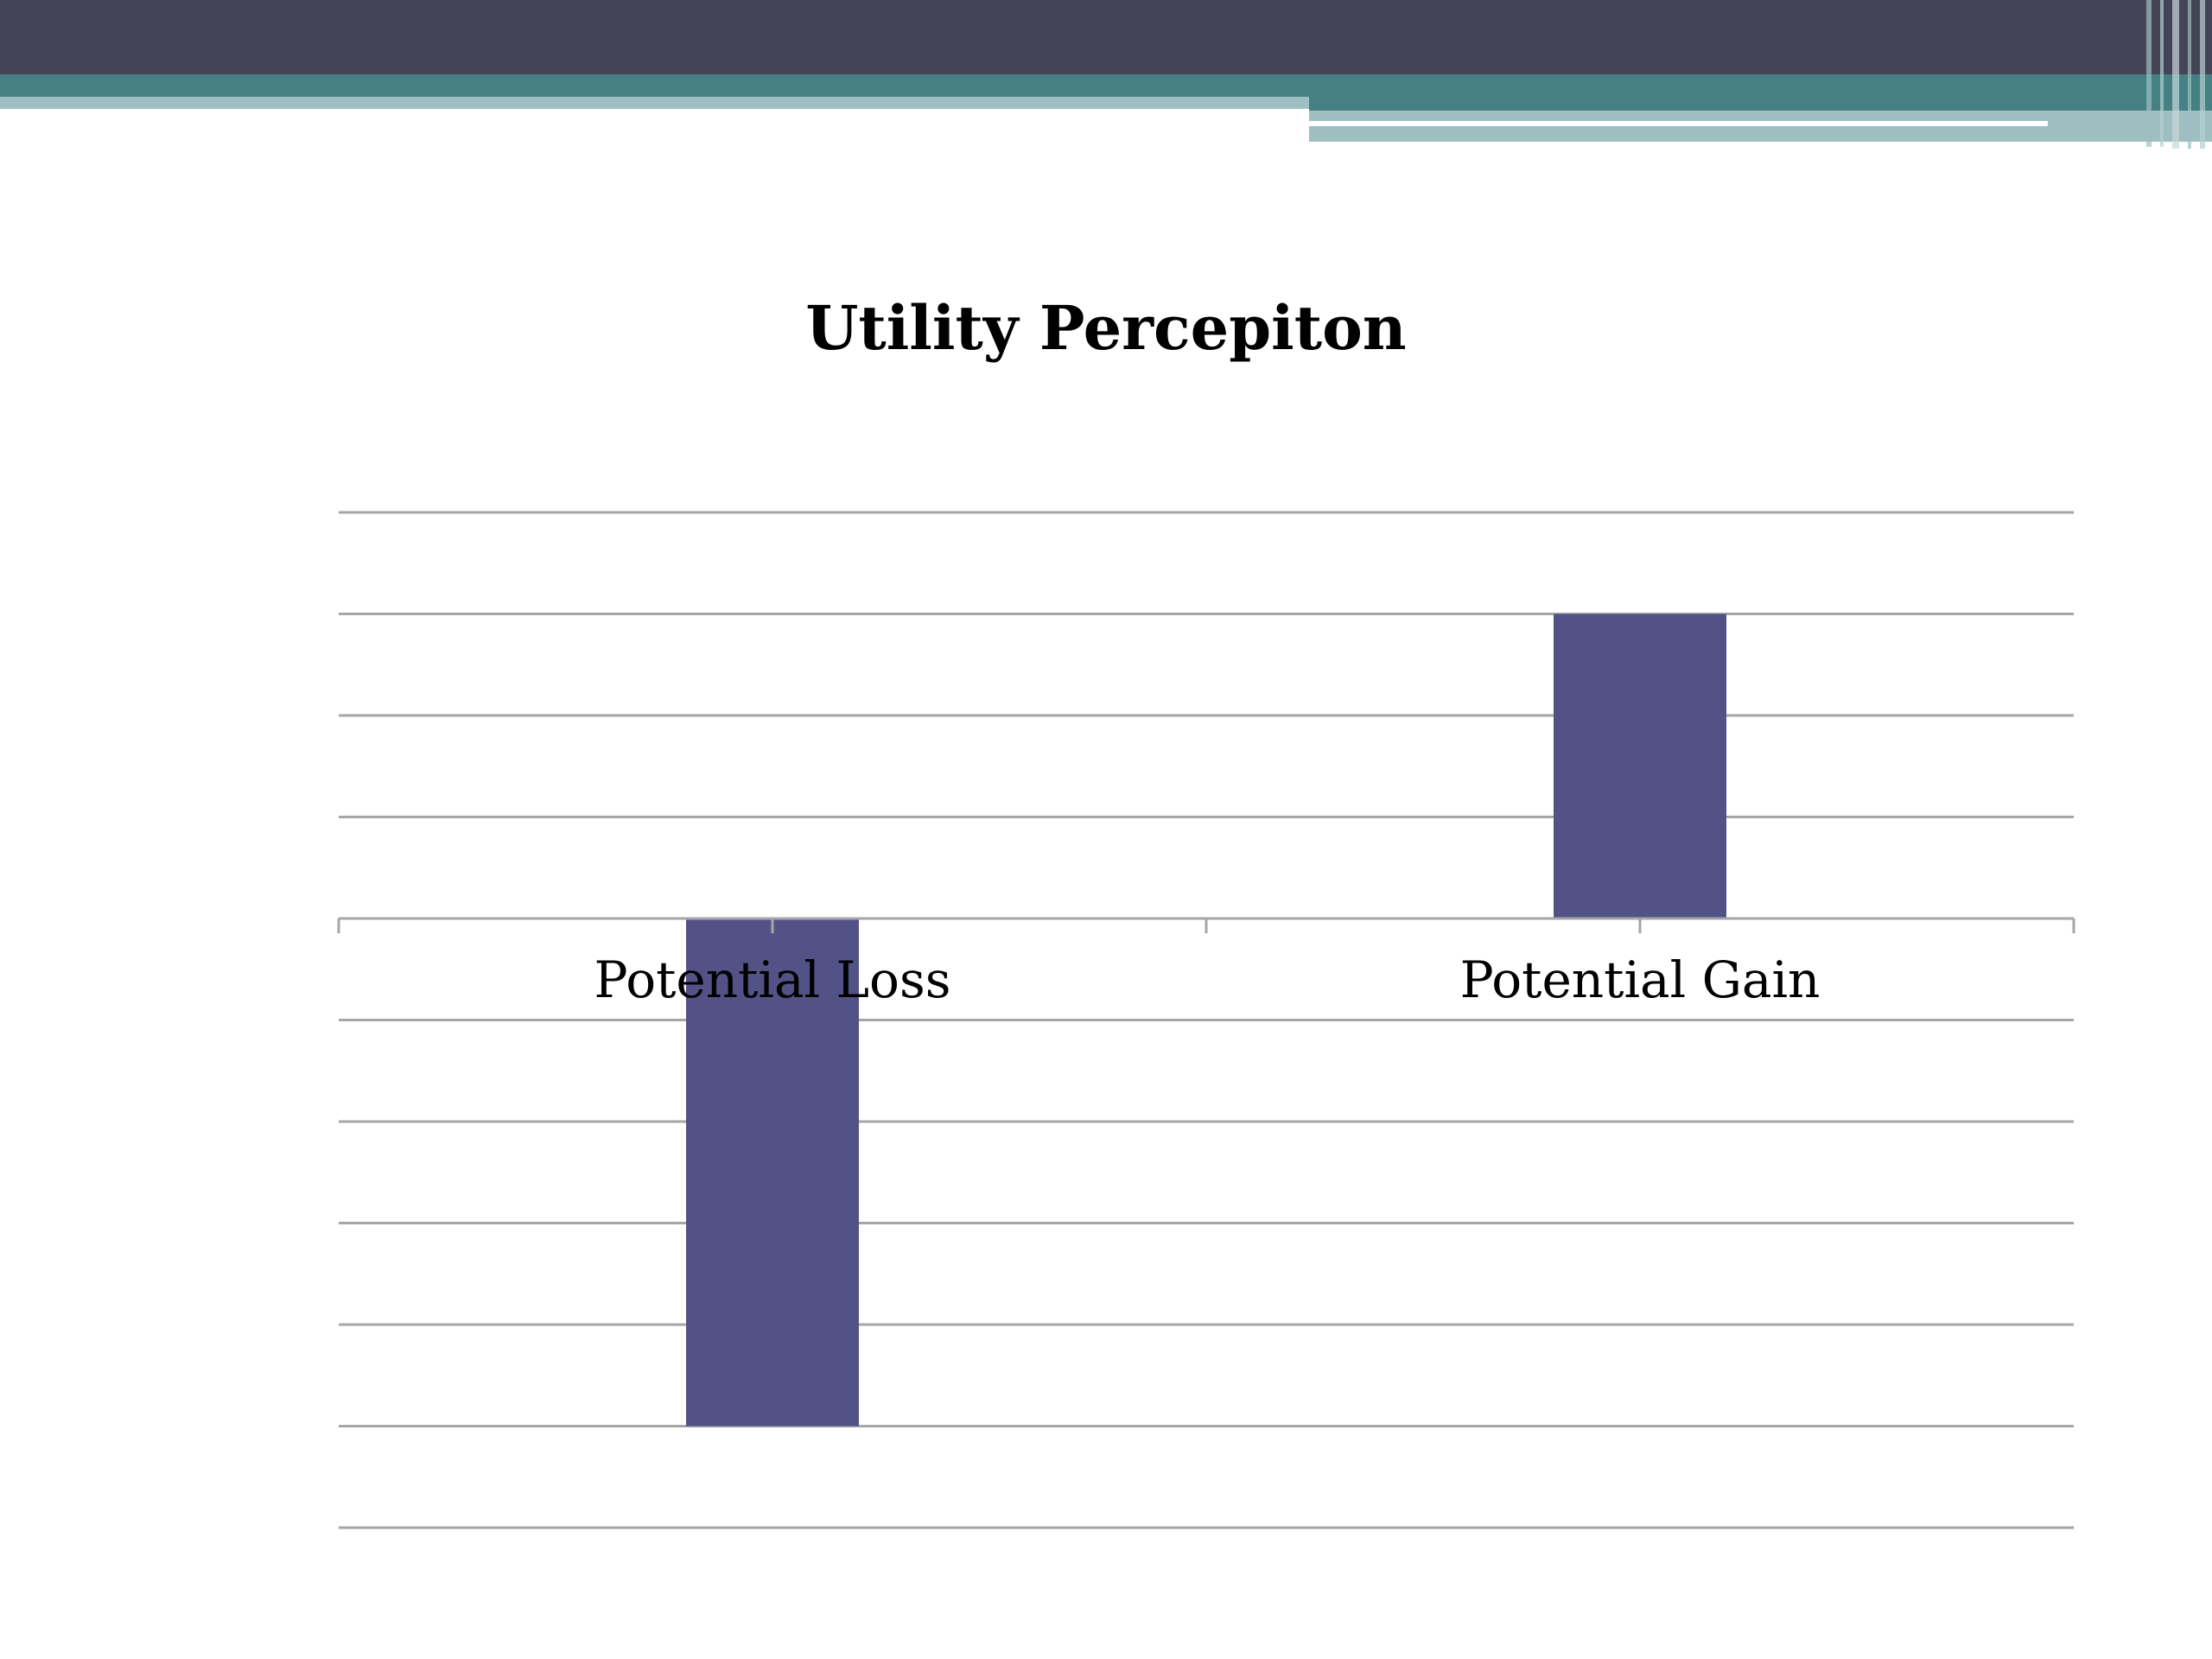  I want to click on bar-potential-gain, so click(1640, 765).